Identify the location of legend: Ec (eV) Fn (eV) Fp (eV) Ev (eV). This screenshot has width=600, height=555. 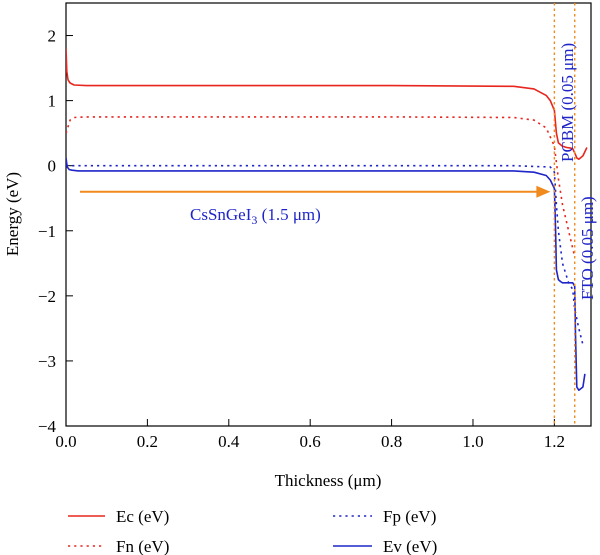
(252, 531).